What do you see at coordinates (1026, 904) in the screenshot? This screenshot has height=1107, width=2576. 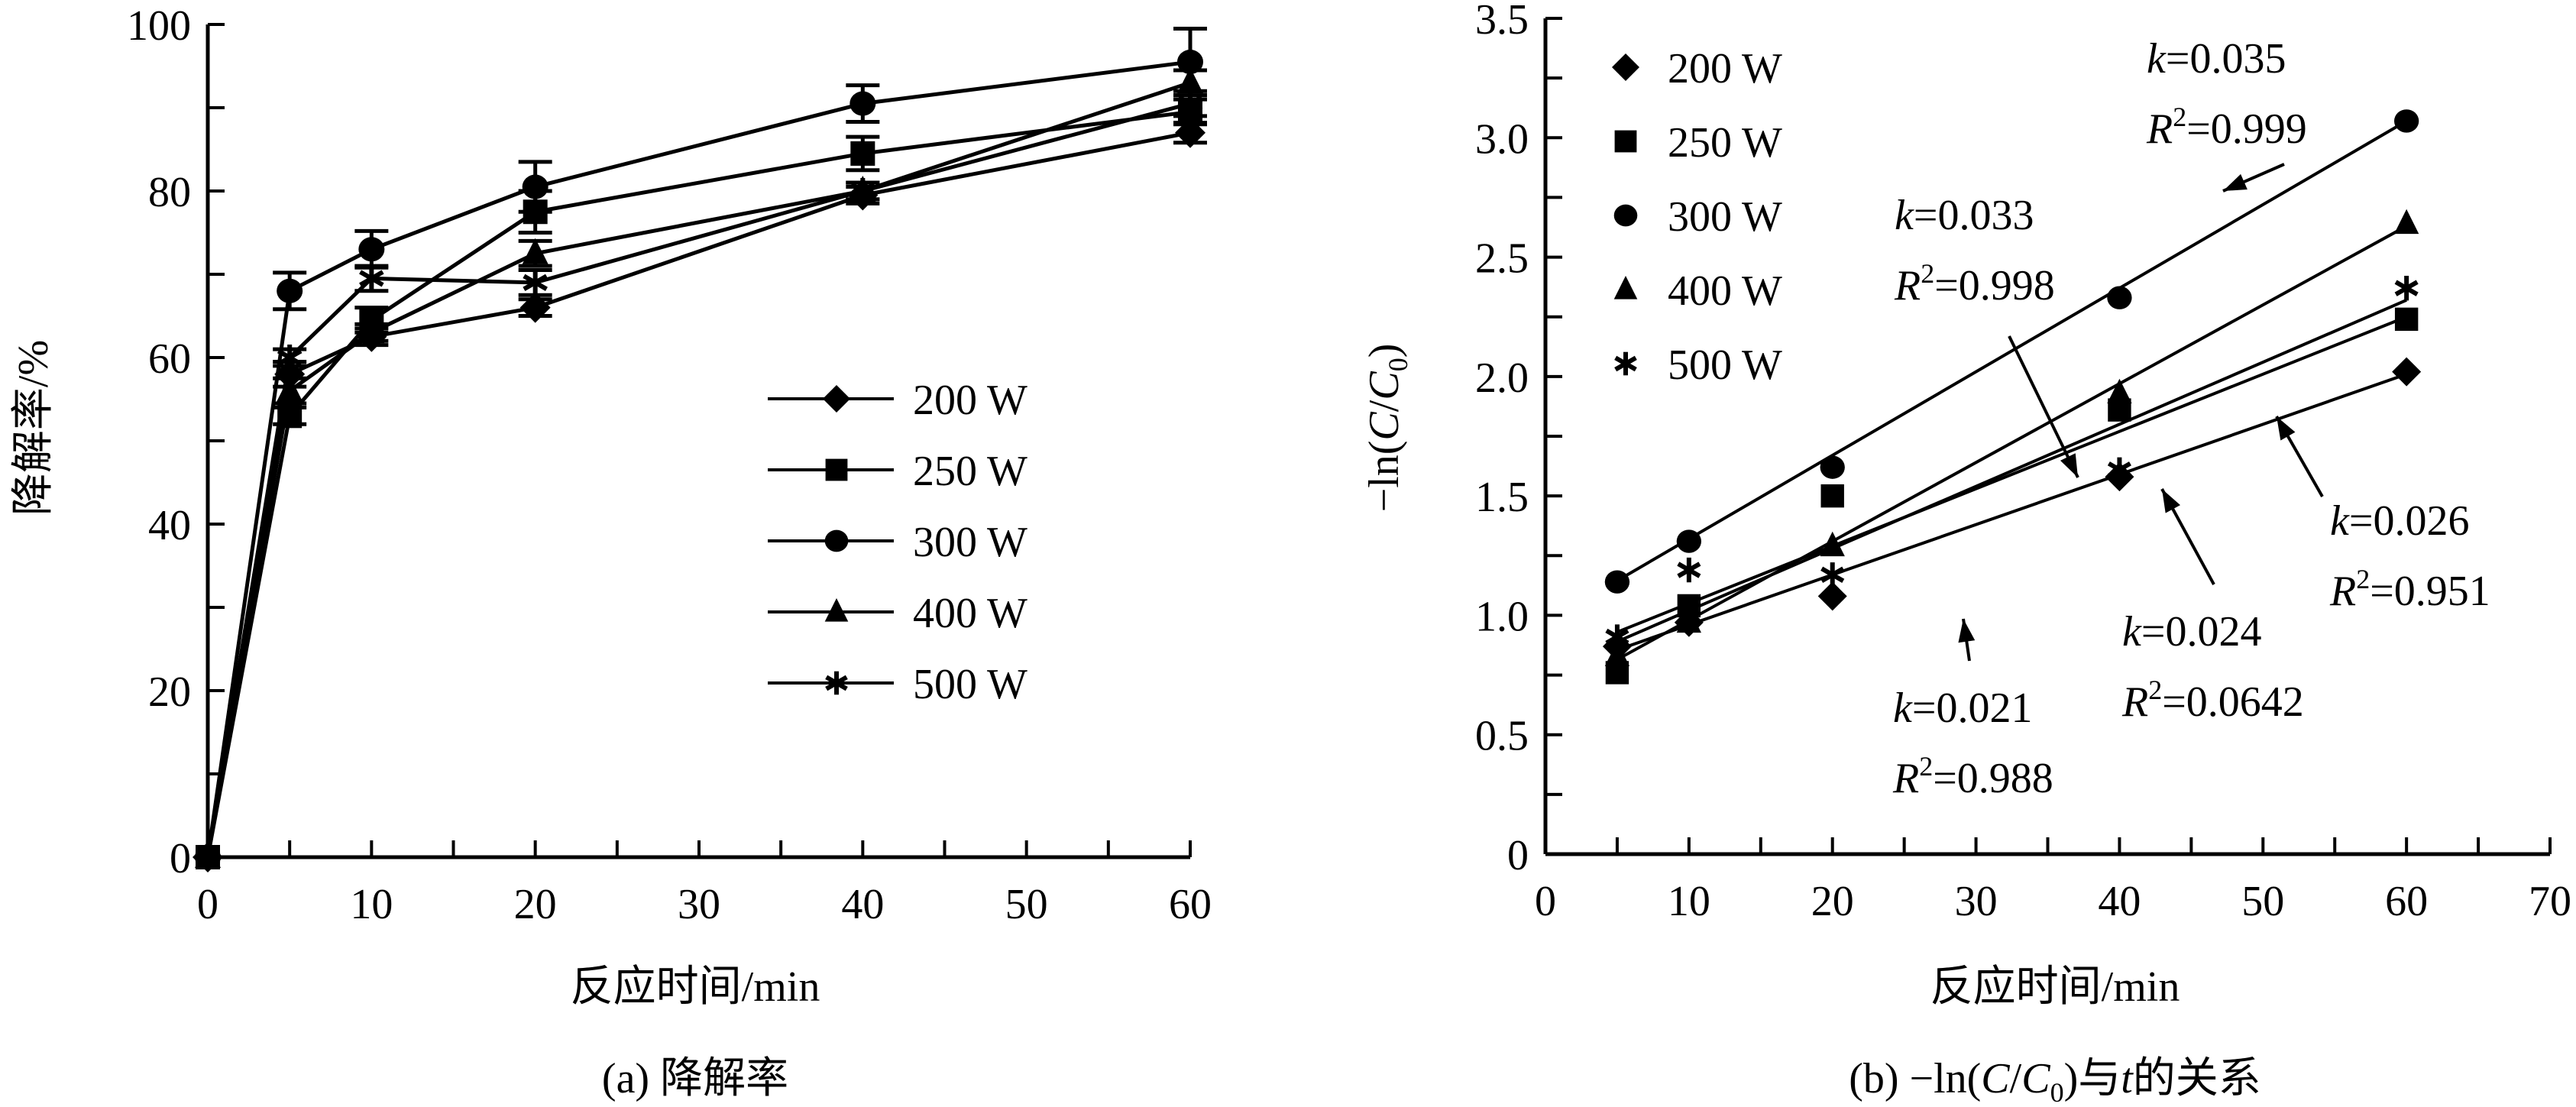 I see `x-tick-label: 50` at bounding box center [1026, 904].